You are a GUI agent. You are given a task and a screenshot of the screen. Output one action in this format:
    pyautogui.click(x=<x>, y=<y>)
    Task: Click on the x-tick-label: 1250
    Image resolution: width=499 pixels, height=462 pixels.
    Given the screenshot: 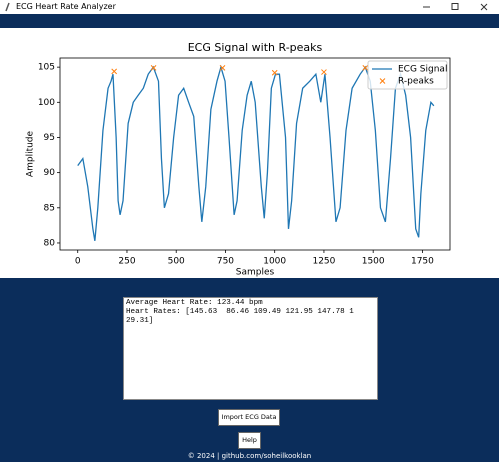 What is the action you would take?
    pyautogui.click(x=323, y=262)
    